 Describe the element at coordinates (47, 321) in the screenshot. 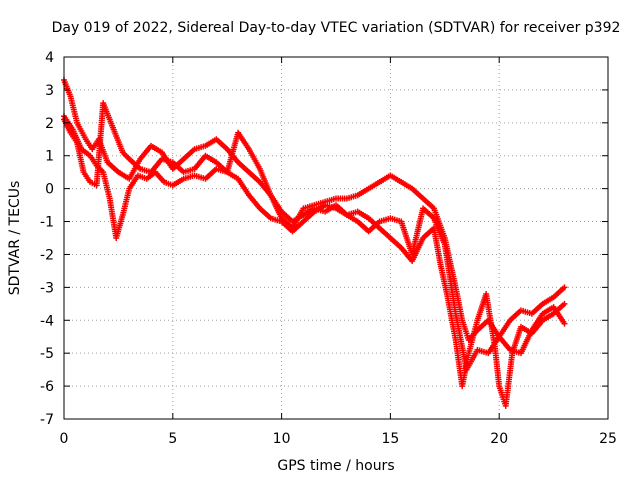

I see `y-tick-label: -4` at that location.